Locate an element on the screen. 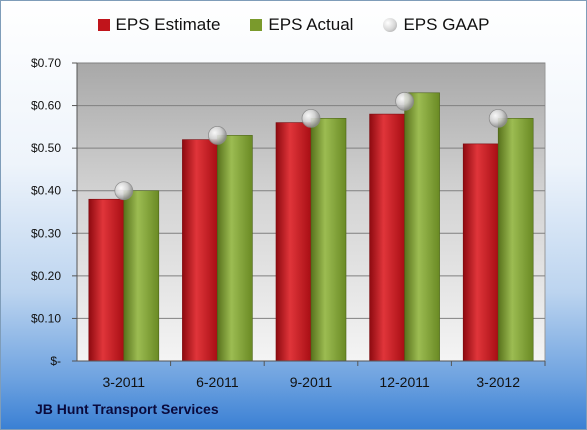 This screenshot has height=430, width=587. legend-item-actual: EPS Actual is located at coordinates (301, 25).